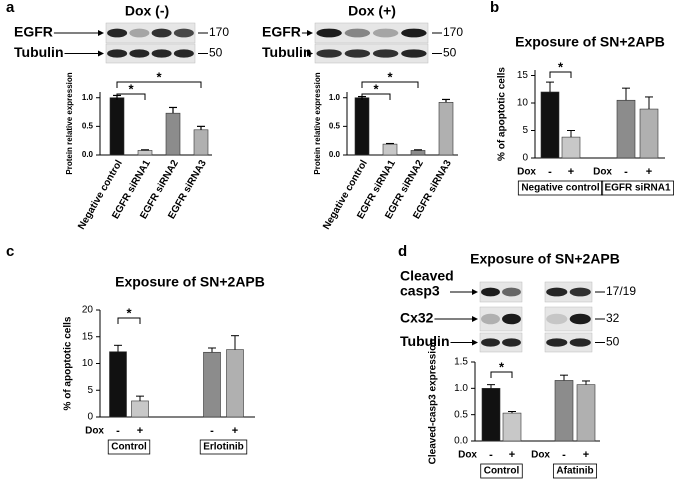 This screenshot has width=685, height=486. I want to click on y-tick-label: 1.5, so click(461, 362).